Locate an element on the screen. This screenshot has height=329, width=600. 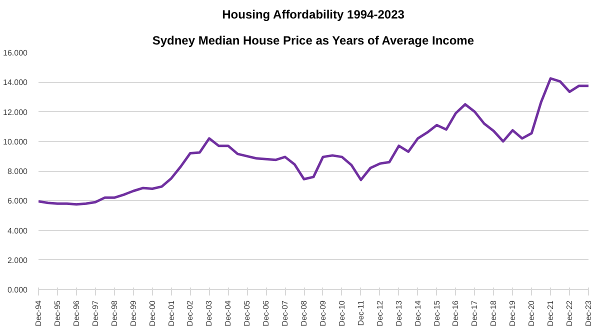
x-tick-label: Dec-13 is located at coordinates (399, 313).